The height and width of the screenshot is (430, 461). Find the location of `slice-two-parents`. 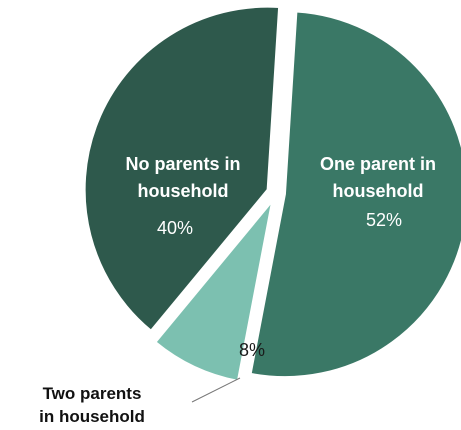

slice-two-parents is located at coordinates (214, 291).